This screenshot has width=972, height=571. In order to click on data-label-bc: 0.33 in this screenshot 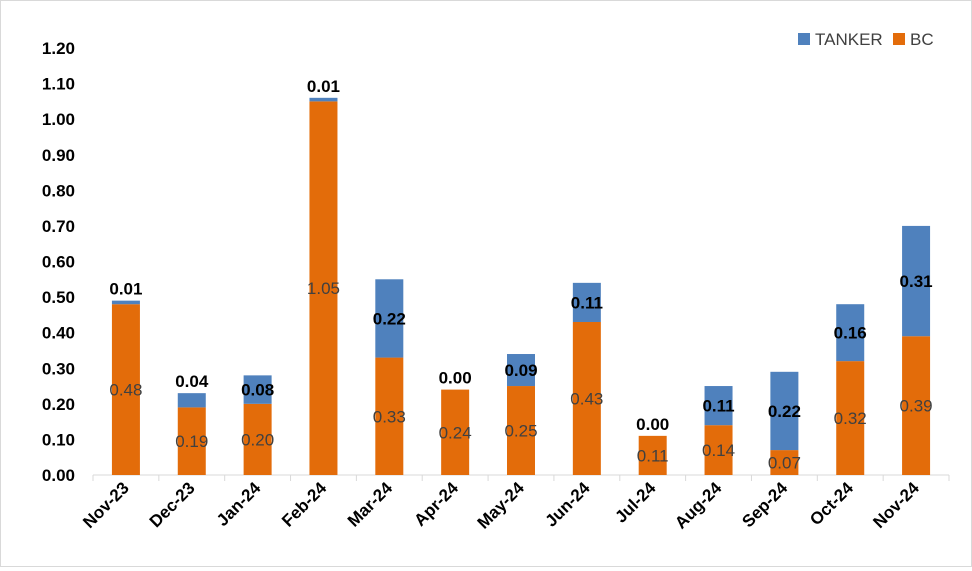, I will do `click(389, 416)`.